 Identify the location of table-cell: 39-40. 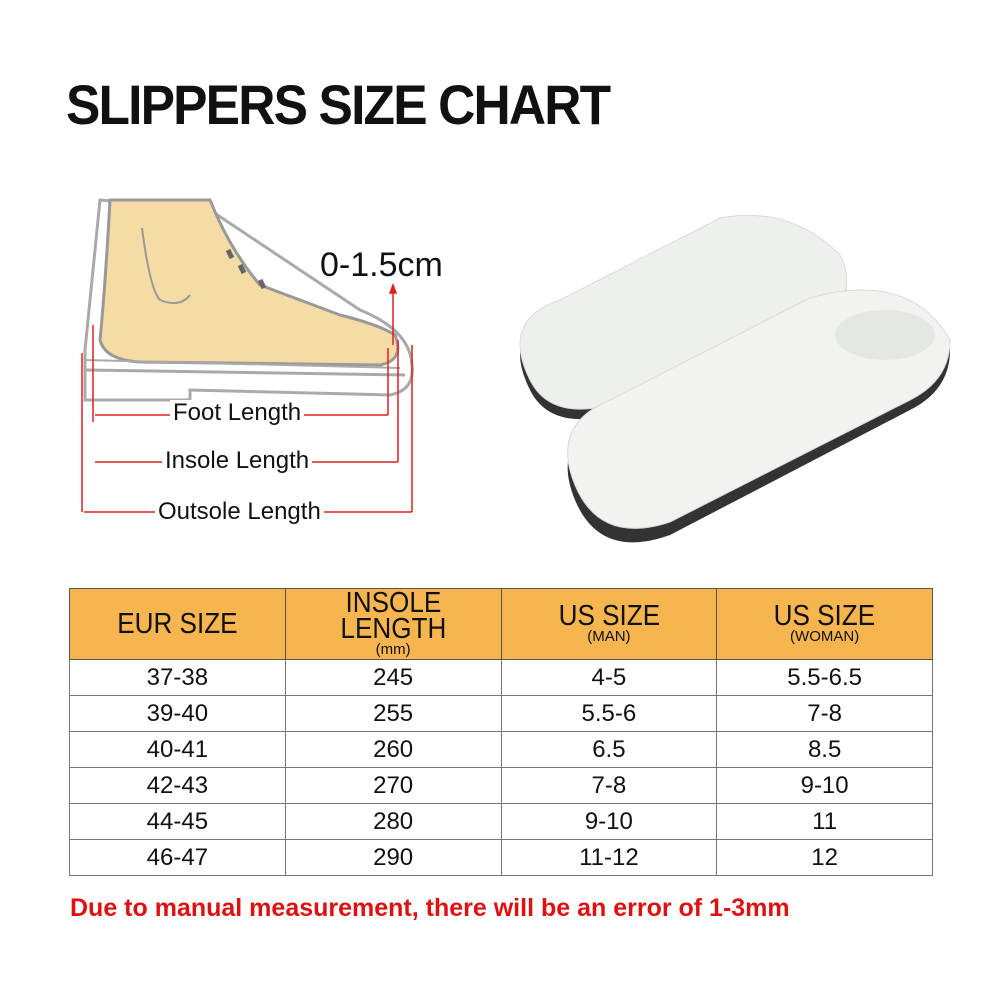
(177, 713).